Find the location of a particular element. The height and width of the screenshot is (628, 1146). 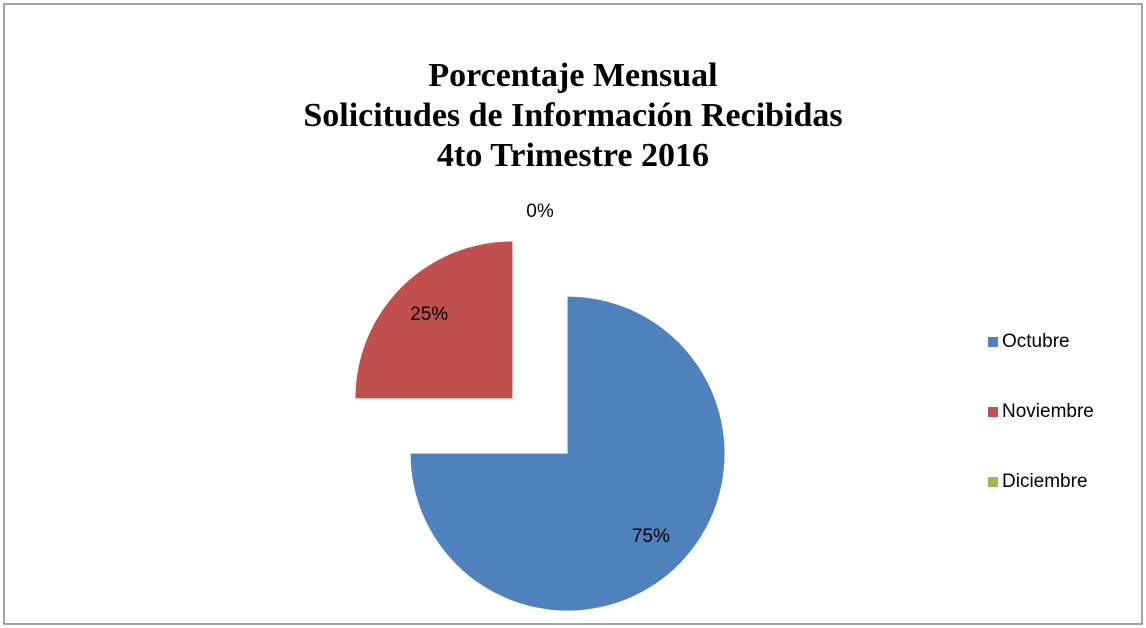

legend-label: Octubre is located at coordinates (1036, 341).